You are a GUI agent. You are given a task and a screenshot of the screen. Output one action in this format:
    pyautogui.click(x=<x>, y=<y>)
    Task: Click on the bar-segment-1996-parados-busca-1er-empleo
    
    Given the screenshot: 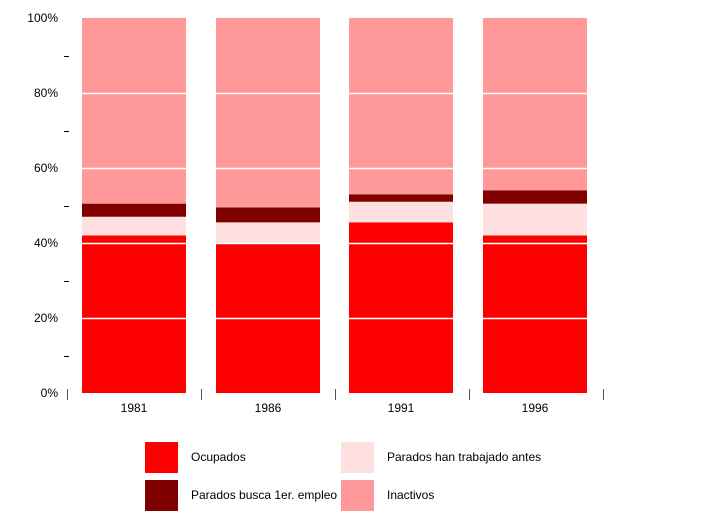 What is the action you would take?
    pyautogui.click(x=535, y=197)
    